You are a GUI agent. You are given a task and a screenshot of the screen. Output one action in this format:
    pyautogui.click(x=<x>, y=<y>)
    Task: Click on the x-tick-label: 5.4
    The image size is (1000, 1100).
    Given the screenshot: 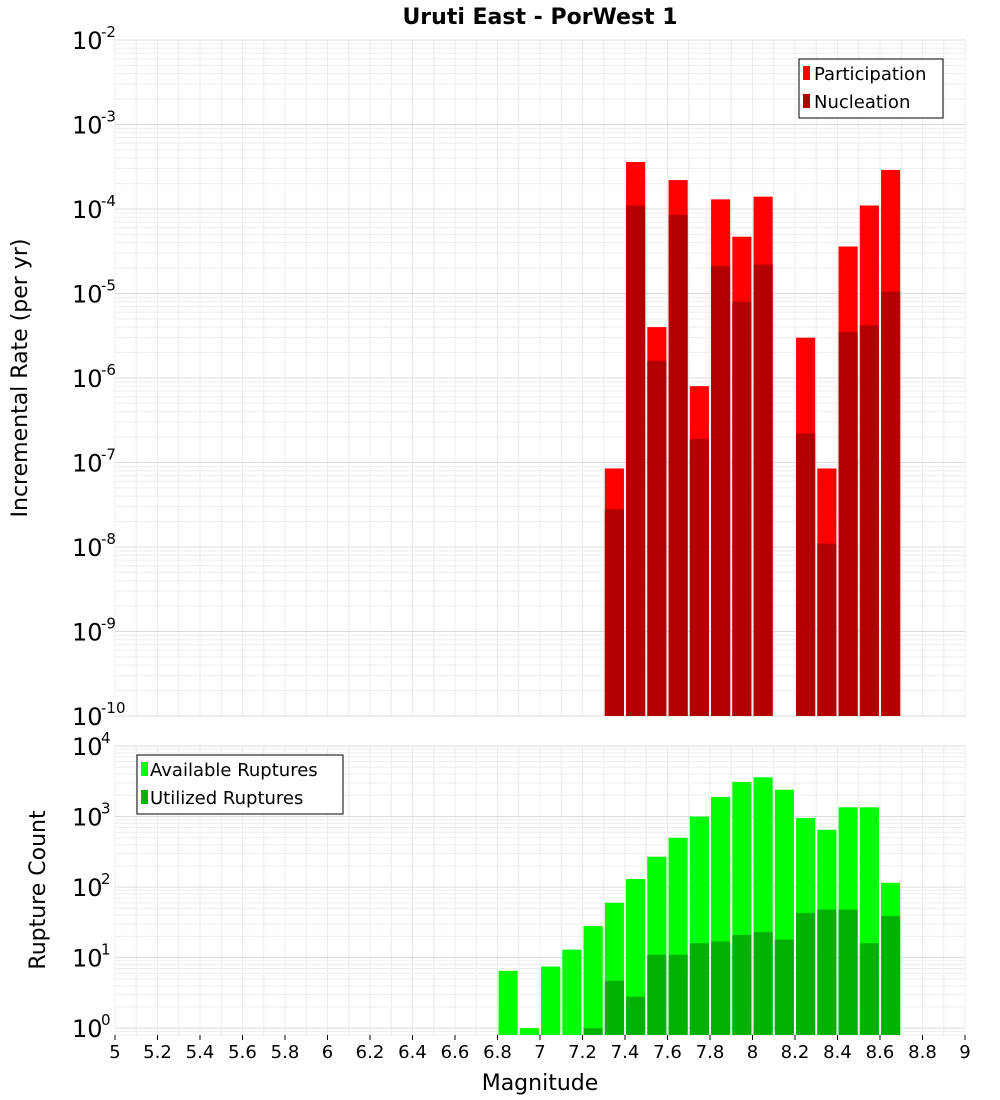 What is the action you would take?
    pyautogui.click(x=200, y=1052)
    